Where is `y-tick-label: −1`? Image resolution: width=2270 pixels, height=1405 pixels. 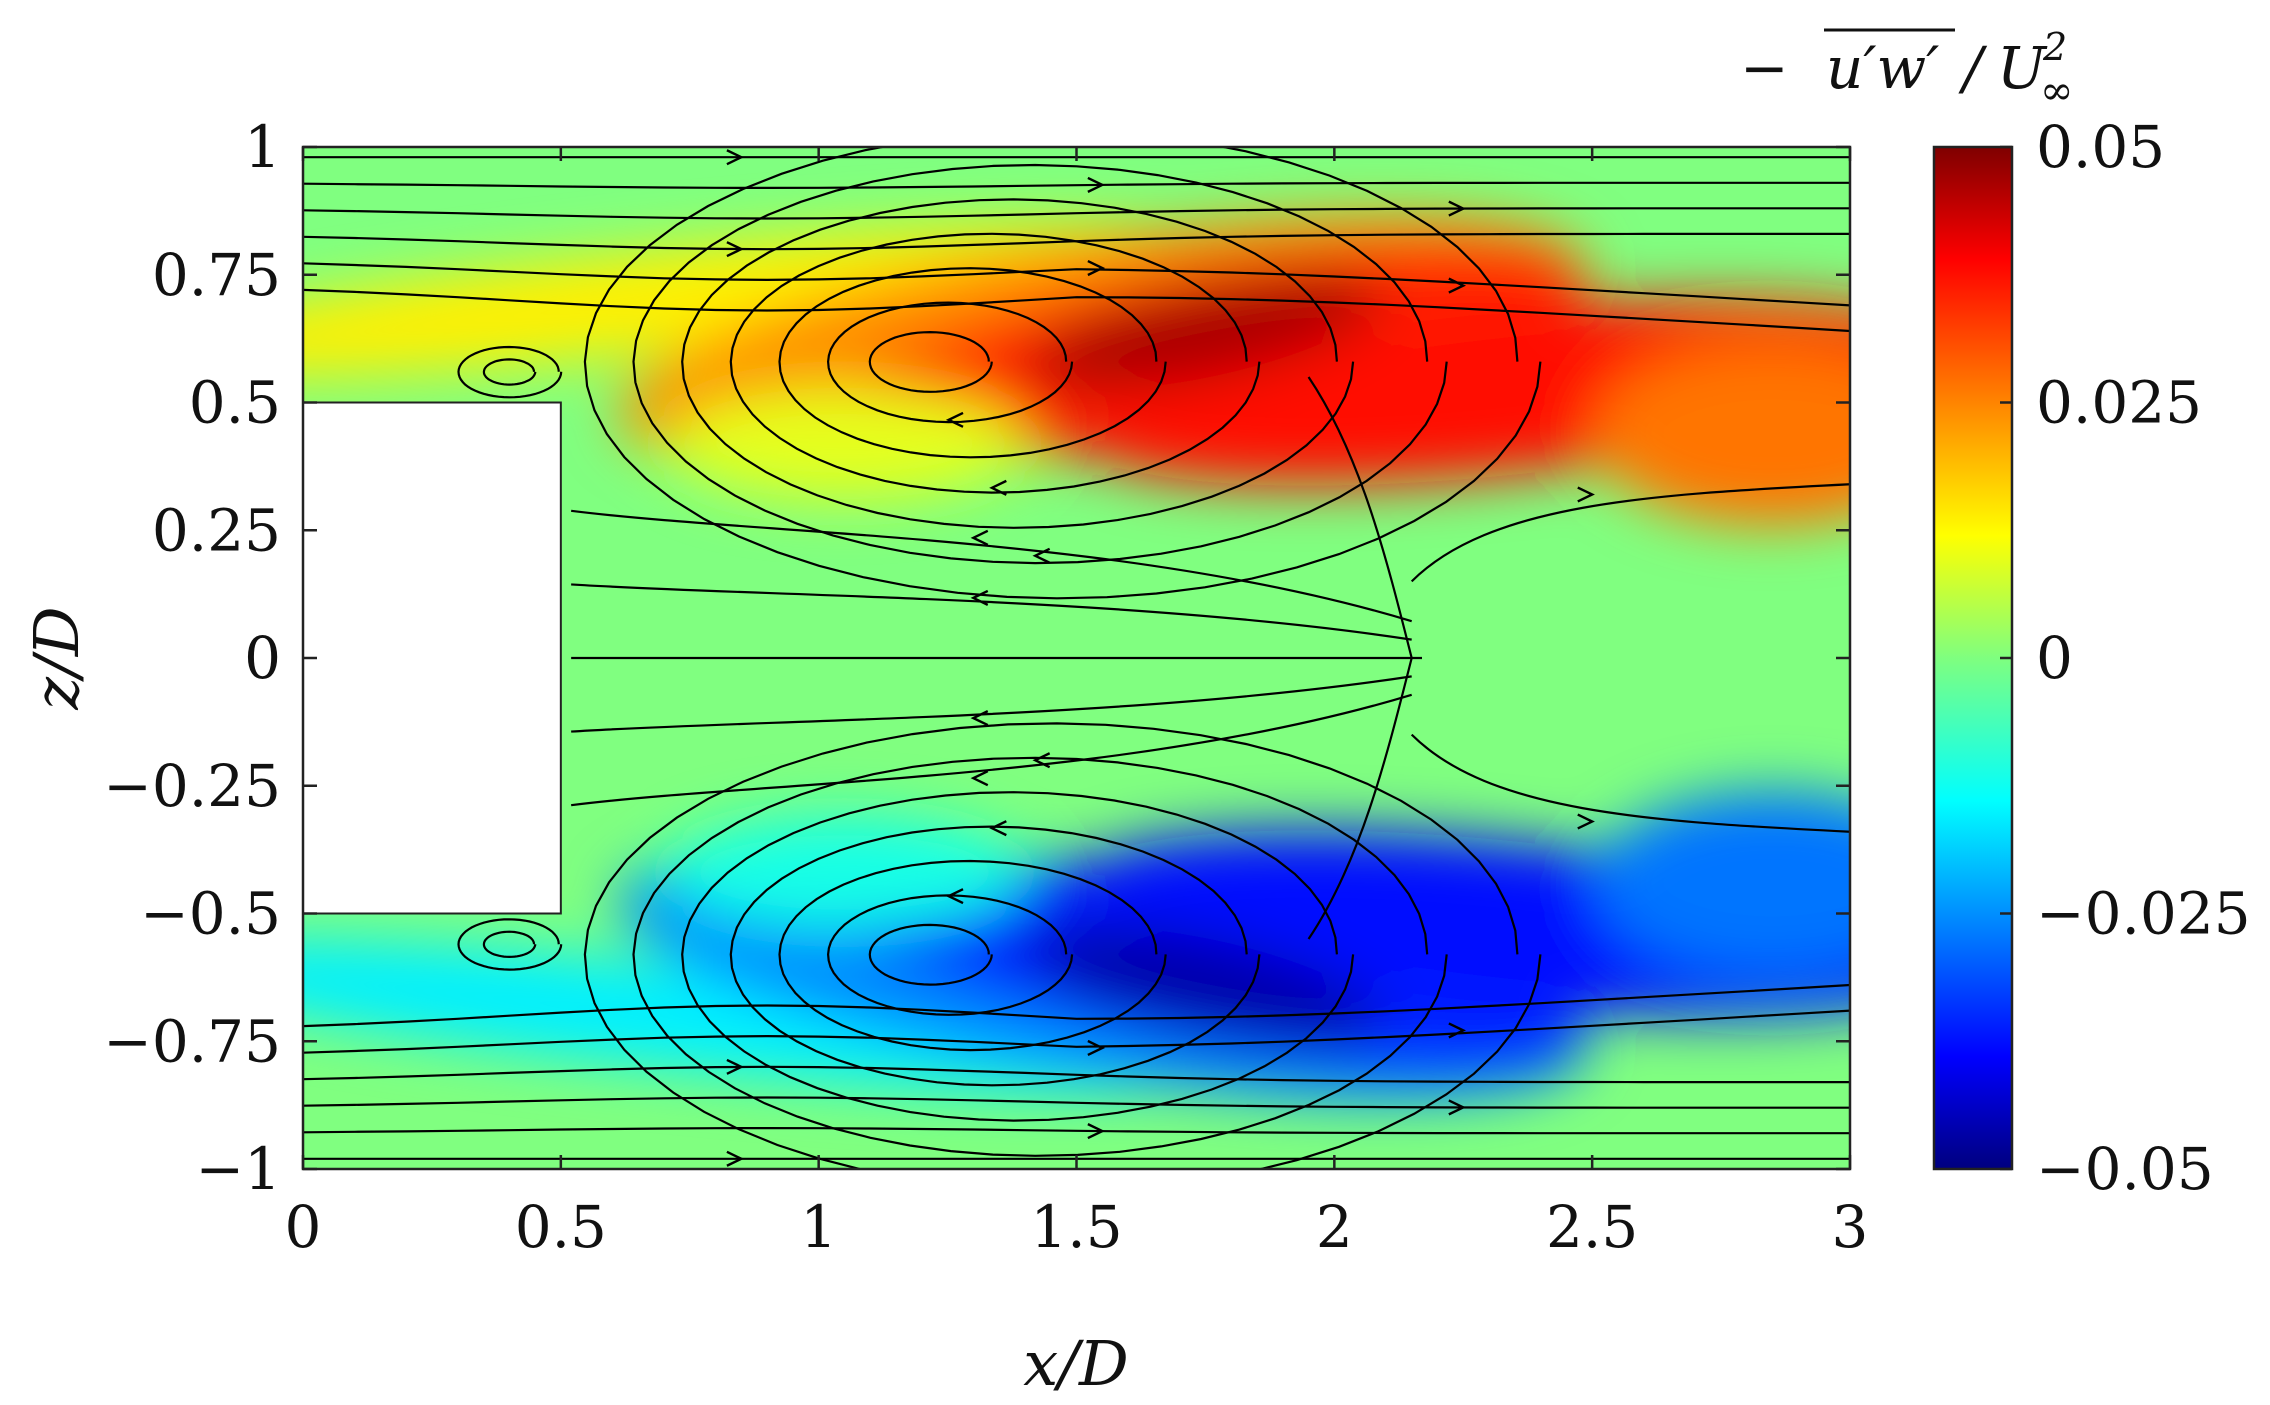
y-tick-label: −1 is located at coordinates (239, 1169).